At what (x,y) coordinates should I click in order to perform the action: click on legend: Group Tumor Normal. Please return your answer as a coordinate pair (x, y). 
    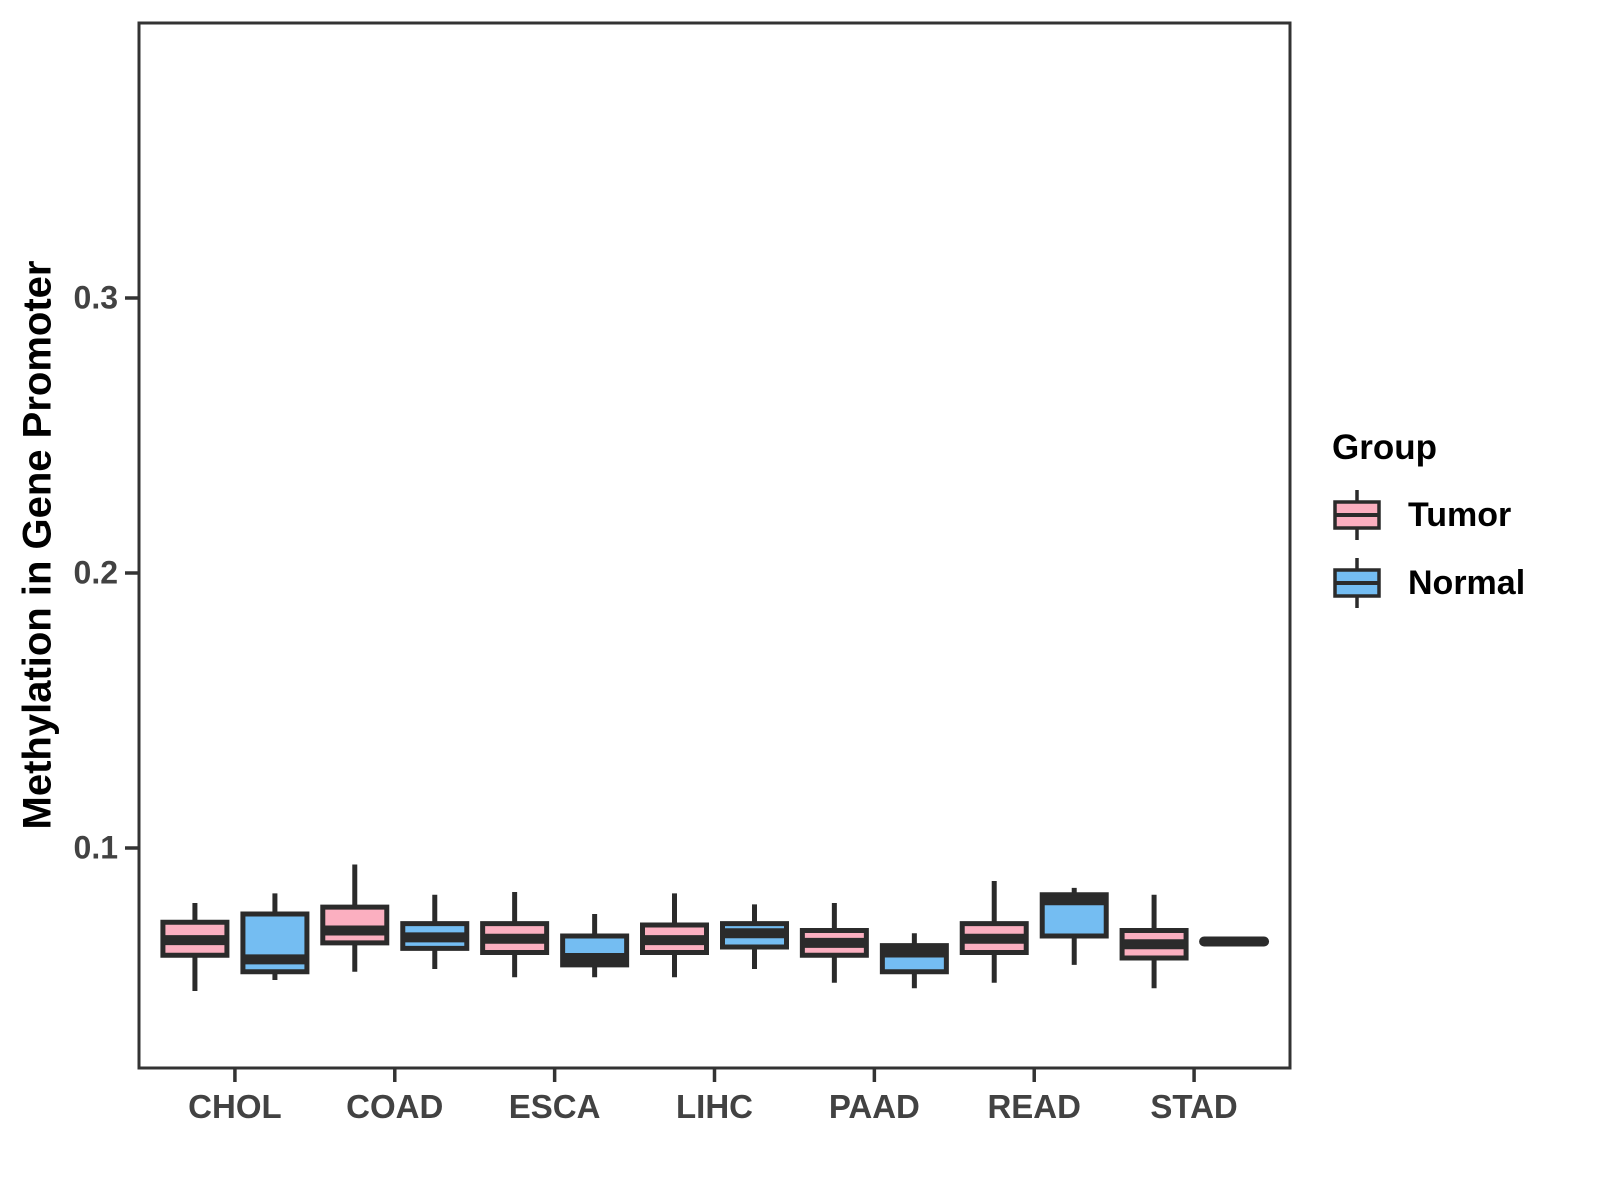
    Looking at the image, I should click on (1458, 525).